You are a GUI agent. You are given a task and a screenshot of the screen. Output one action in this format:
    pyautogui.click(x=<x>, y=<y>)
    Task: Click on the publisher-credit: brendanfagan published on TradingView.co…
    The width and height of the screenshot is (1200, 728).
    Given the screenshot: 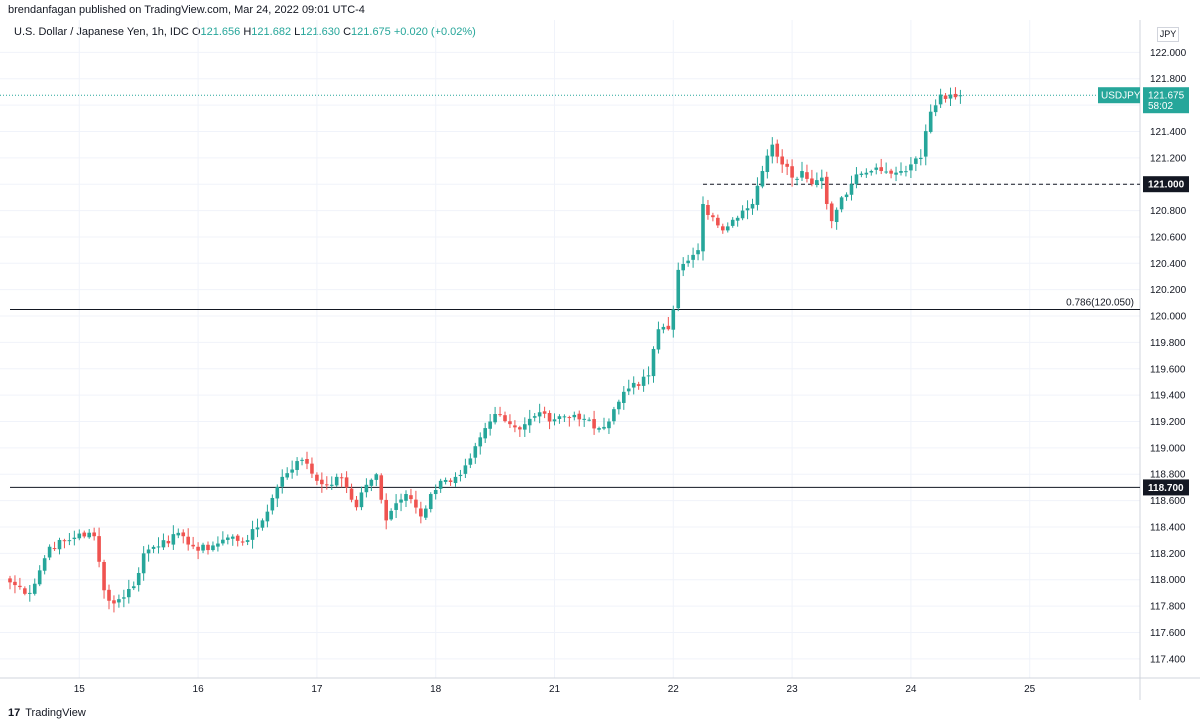 What is the action you would take?
    pyautogui.click(x=186, y=10)
    